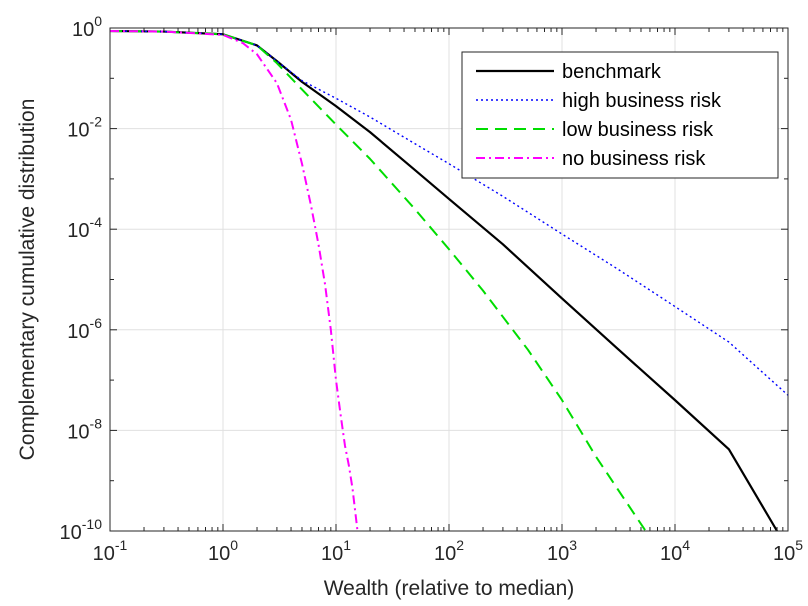 The height and width of the screenshot is (606, 808). Describe the element at coordinates (84, 429) in the screenshot. I see `y-tick-label: 10⁻⁸` at that location.